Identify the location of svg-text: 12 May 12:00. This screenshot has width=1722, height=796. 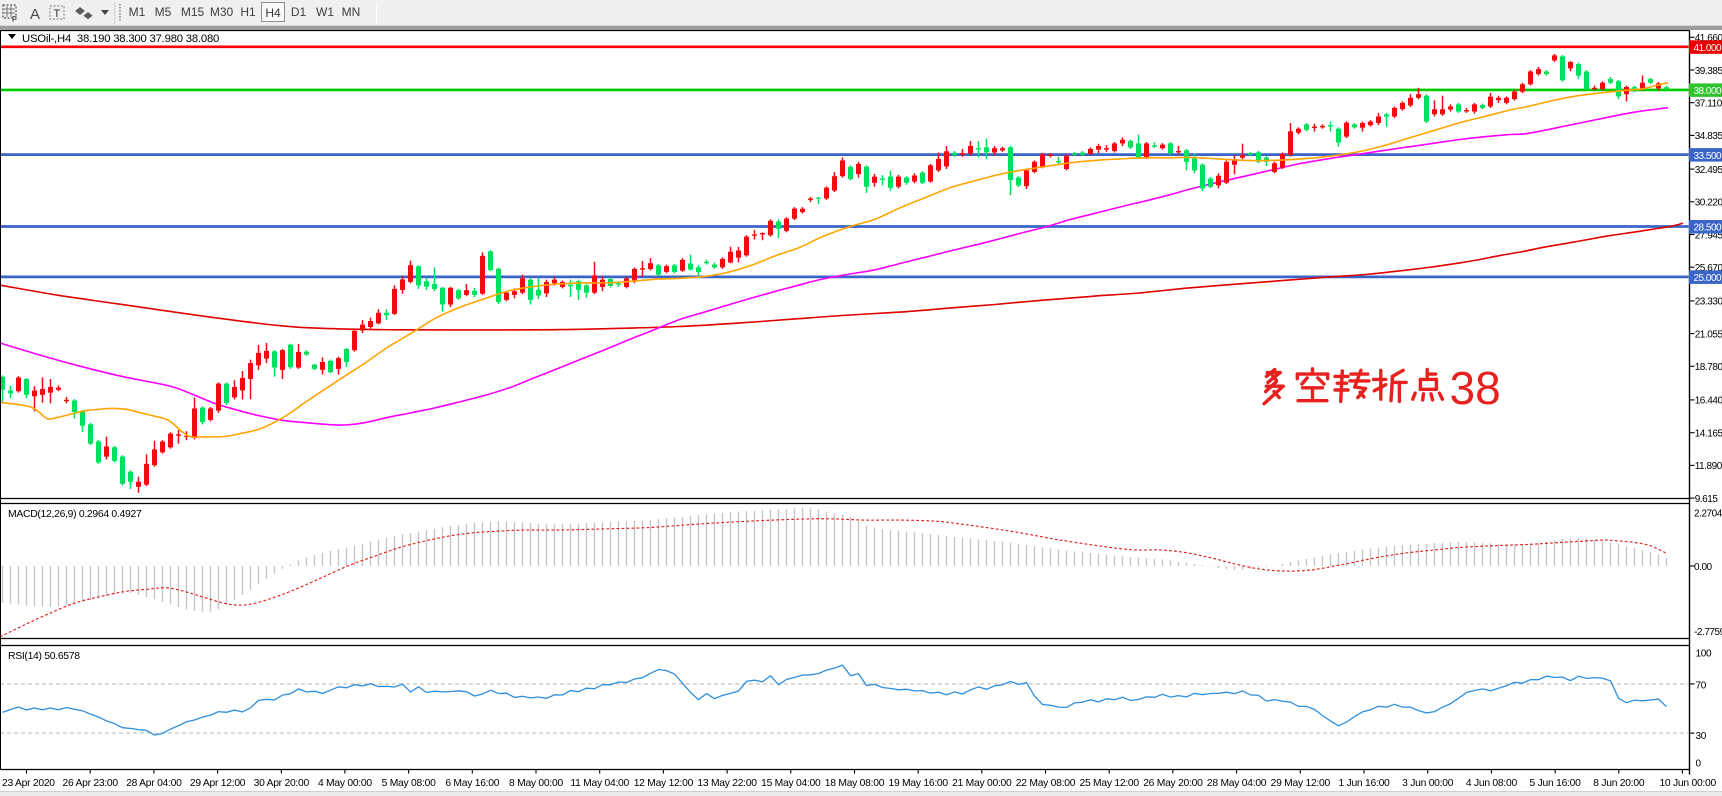
(664, 783).